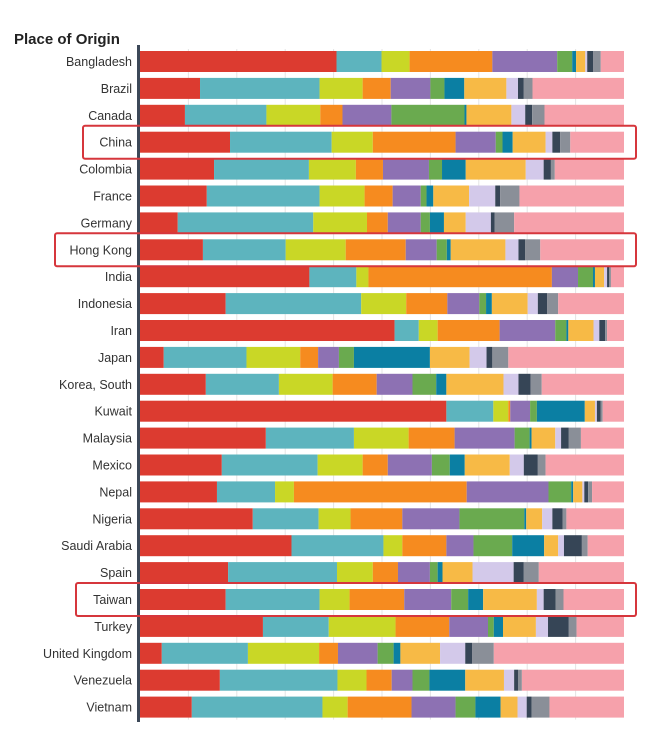 Image resolution: width=659 pixels, height=743 pixels. What do you see at coordinates (361, 357) in the screenshot?
I see `bar-row: Japan` at bounding box center [361, 357].